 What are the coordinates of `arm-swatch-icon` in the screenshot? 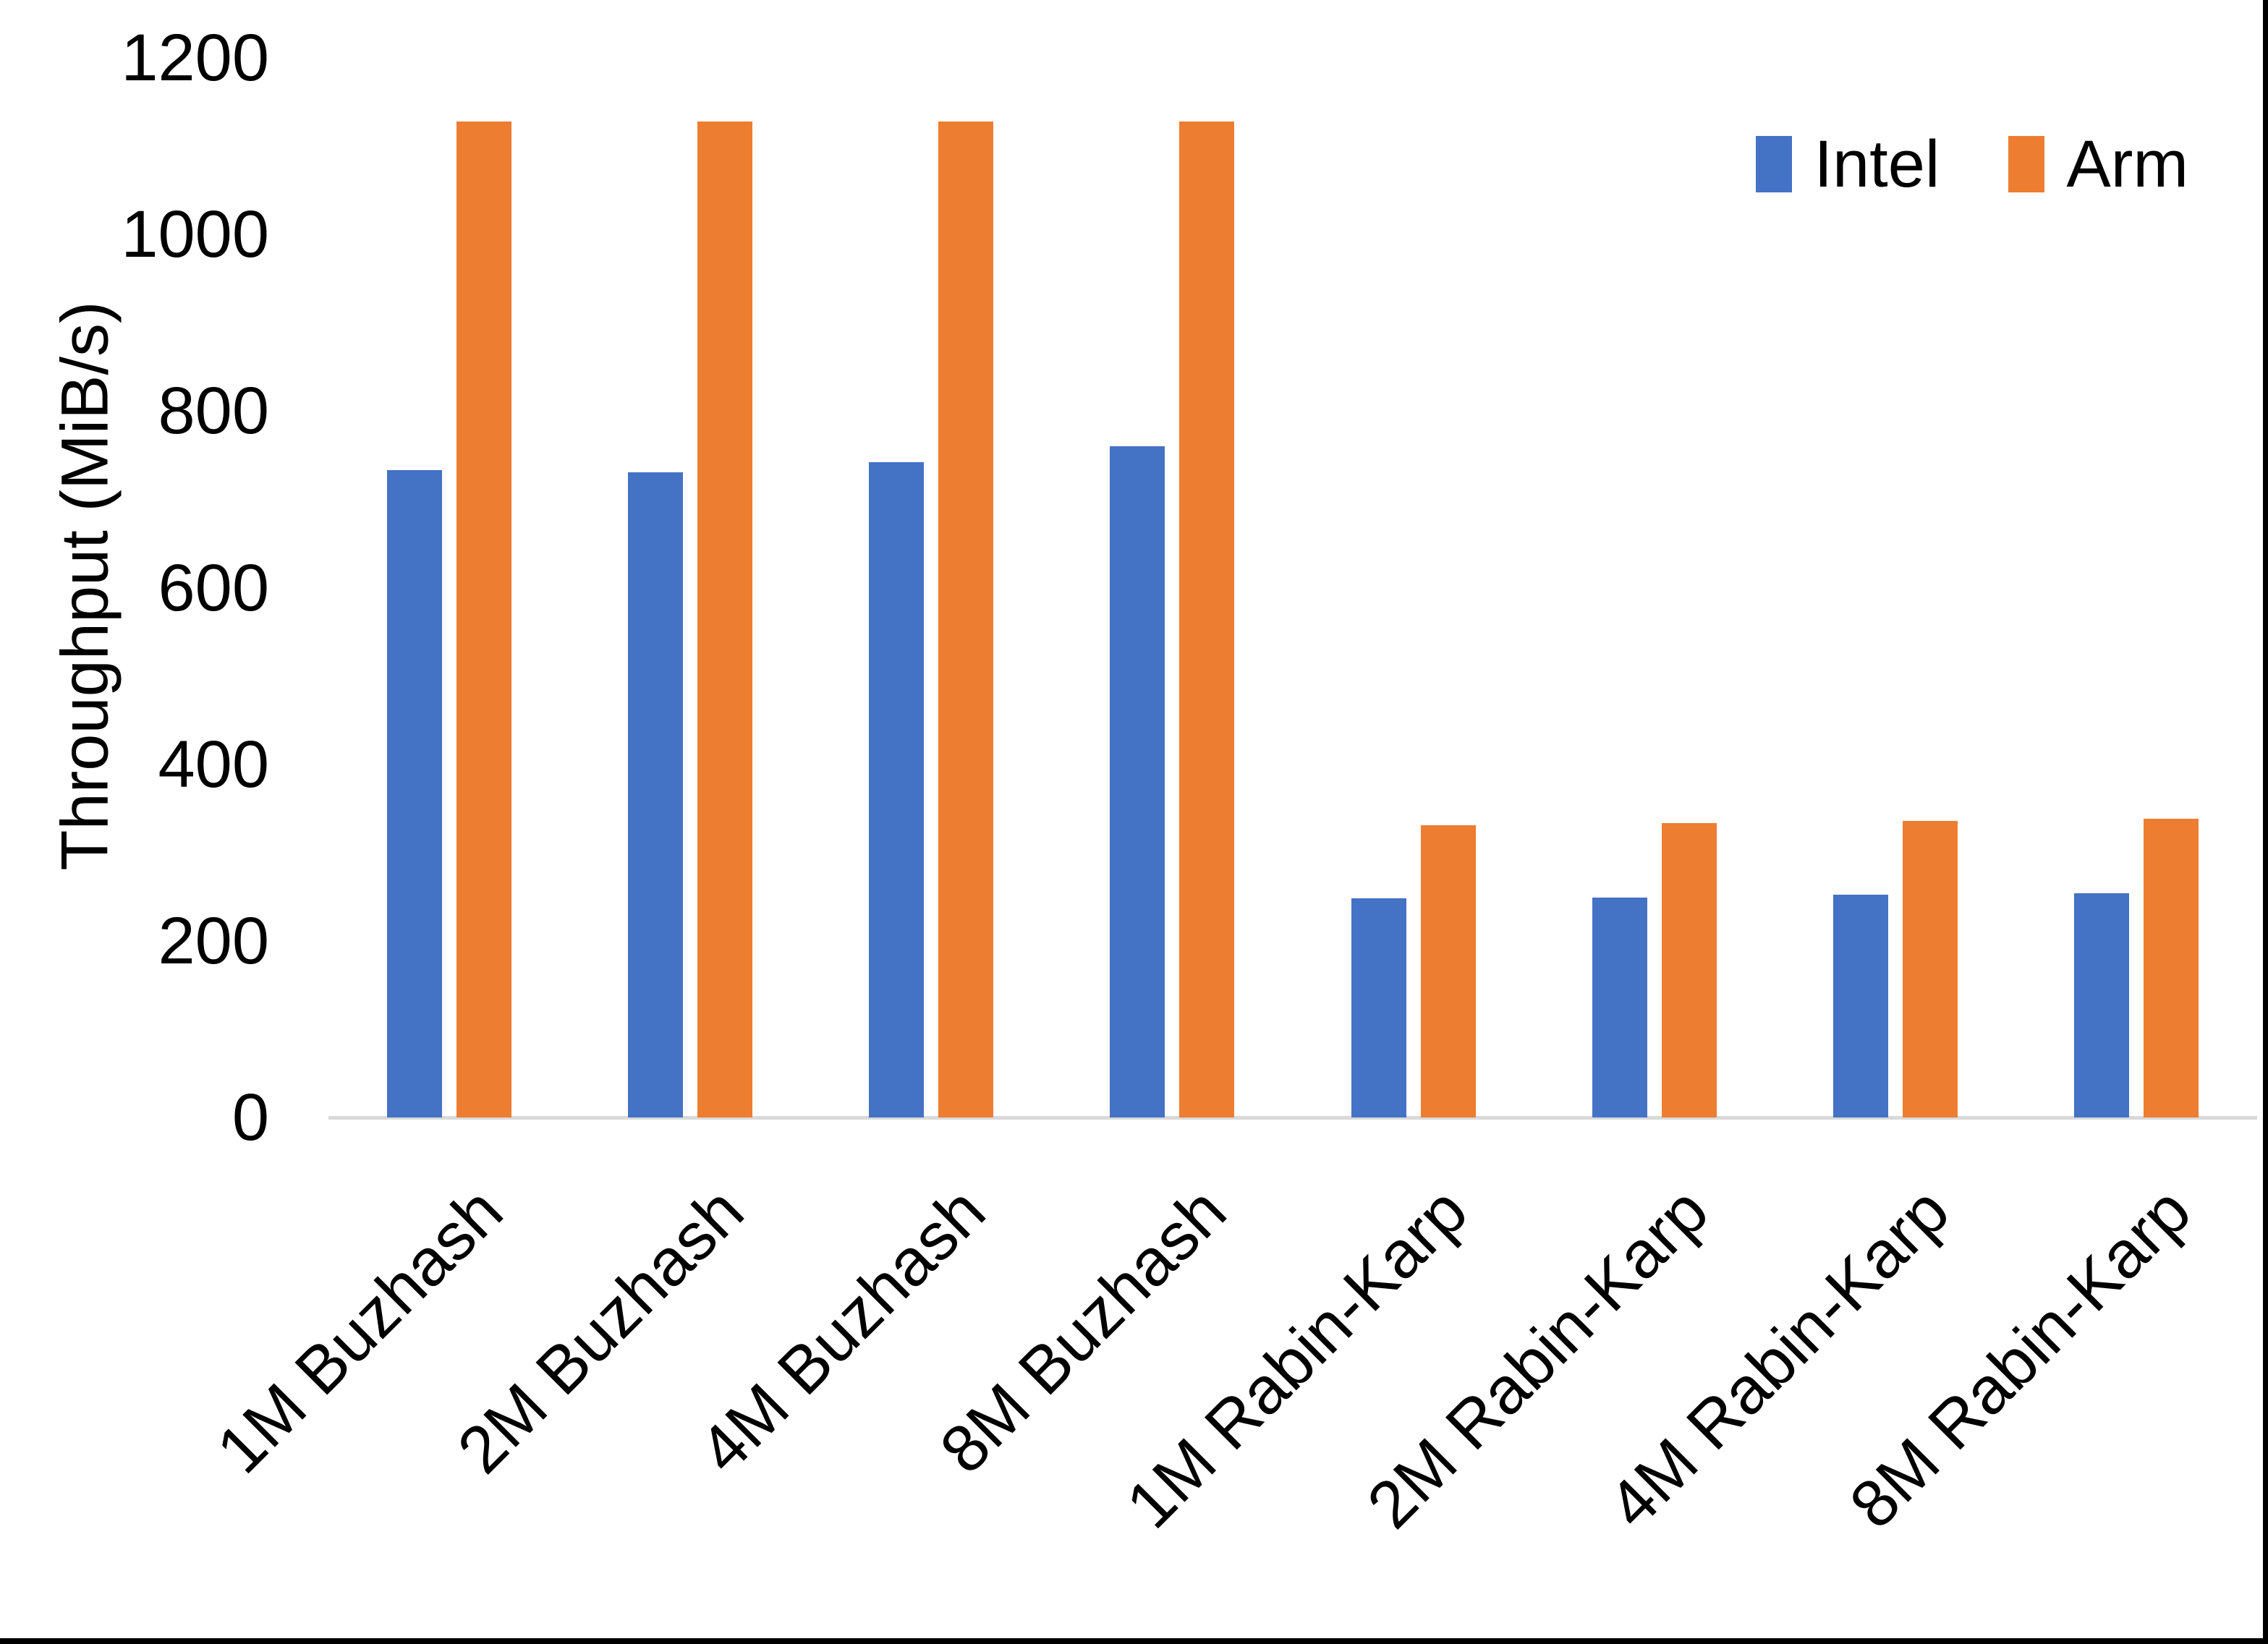 It's located at (2026, 164).